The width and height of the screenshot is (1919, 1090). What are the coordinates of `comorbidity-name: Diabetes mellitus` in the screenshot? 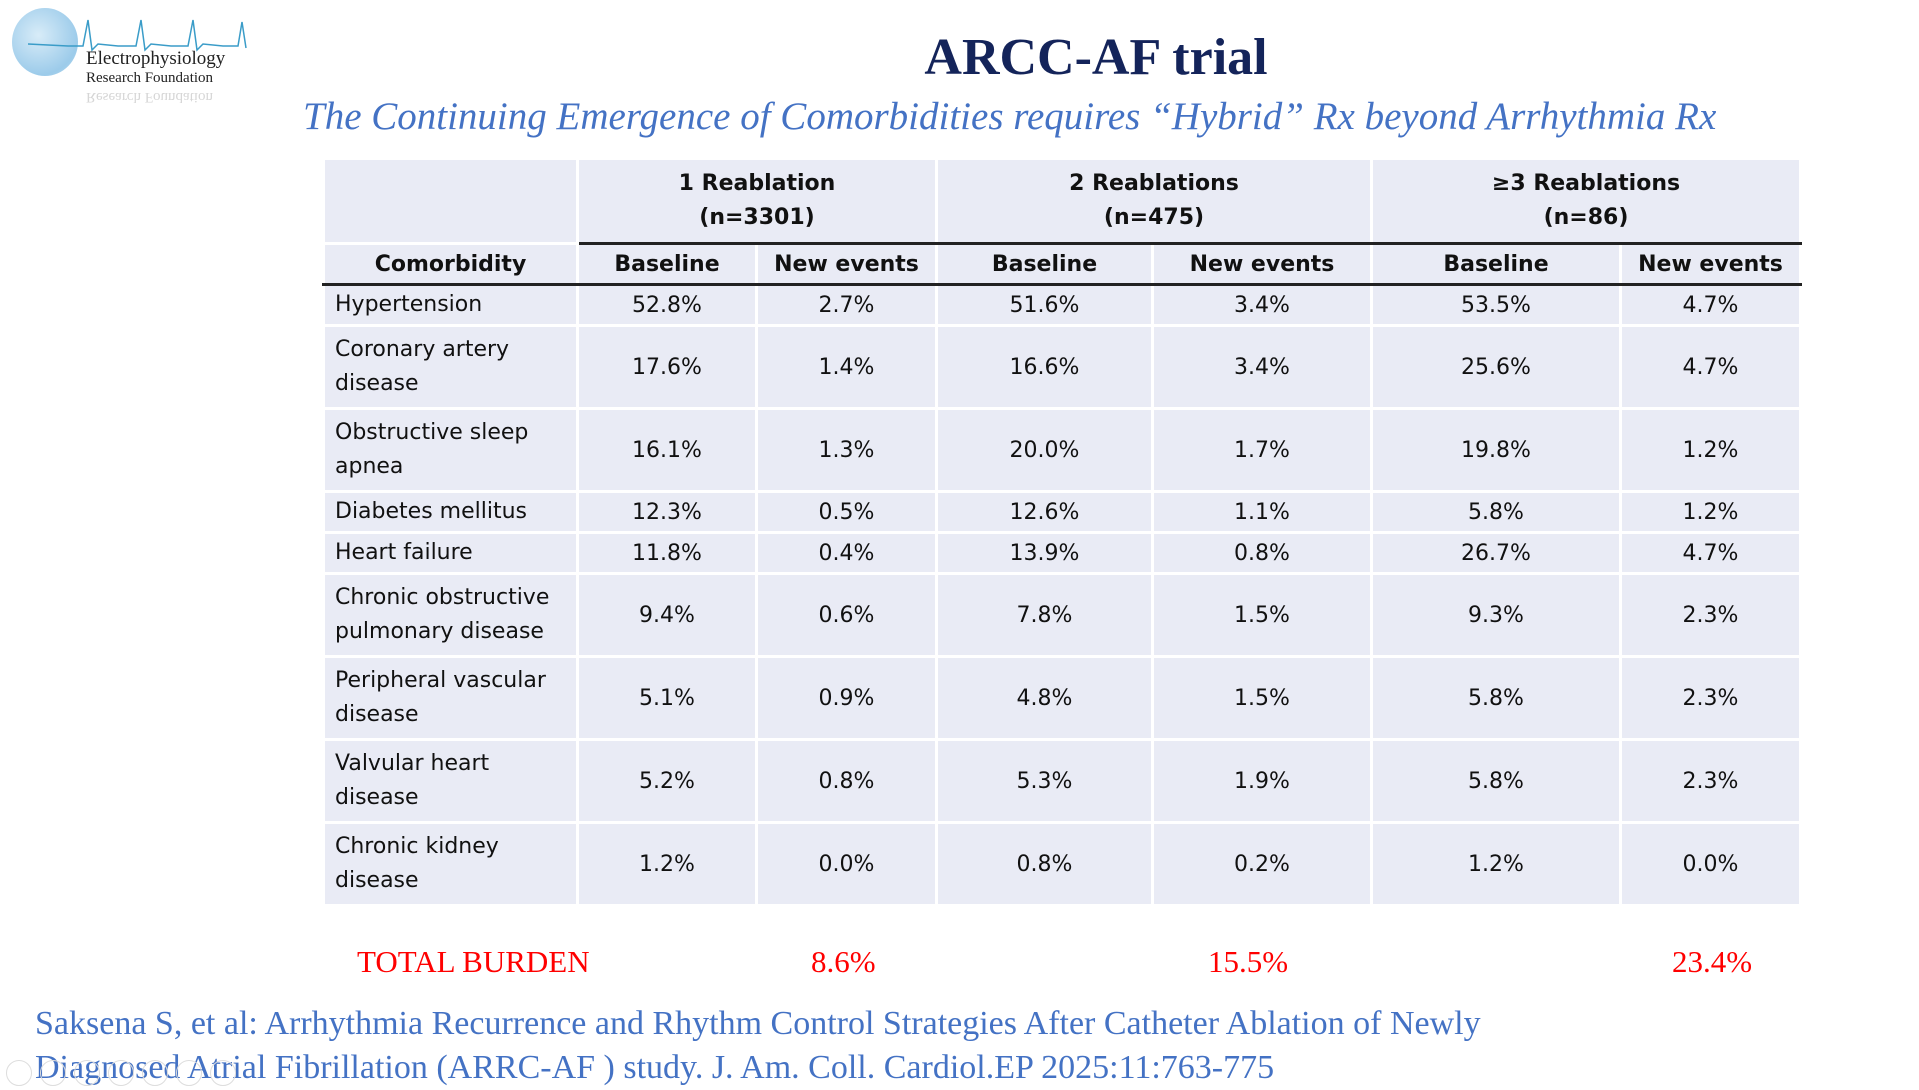 It's located at (450, 512).